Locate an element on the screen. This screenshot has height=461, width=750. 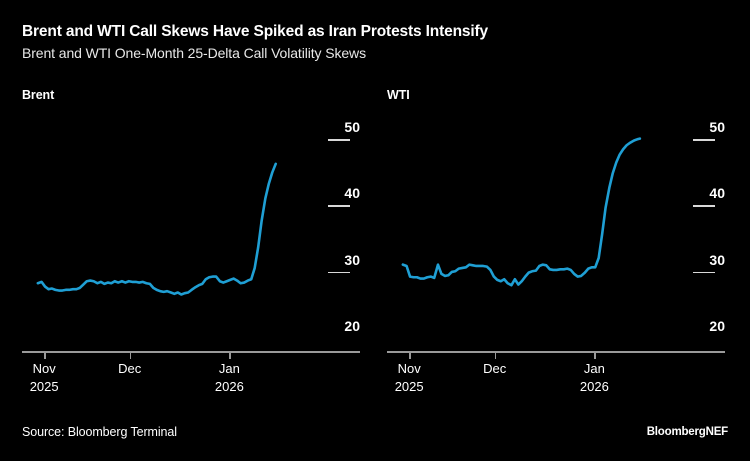
chart-footer: Source: Bloomberg Terminal BloombergNEF is located at coordinates (375, 437).